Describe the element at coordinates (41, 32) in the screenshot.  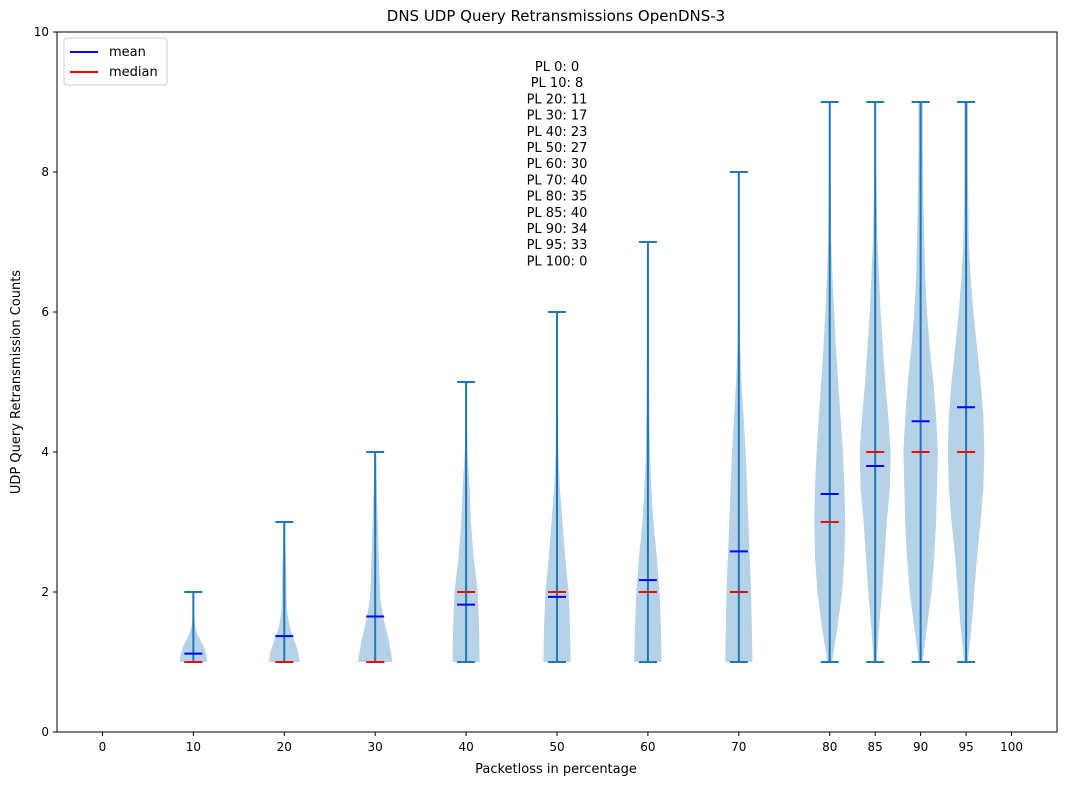
I see `y-tick-label: 10` at that location.